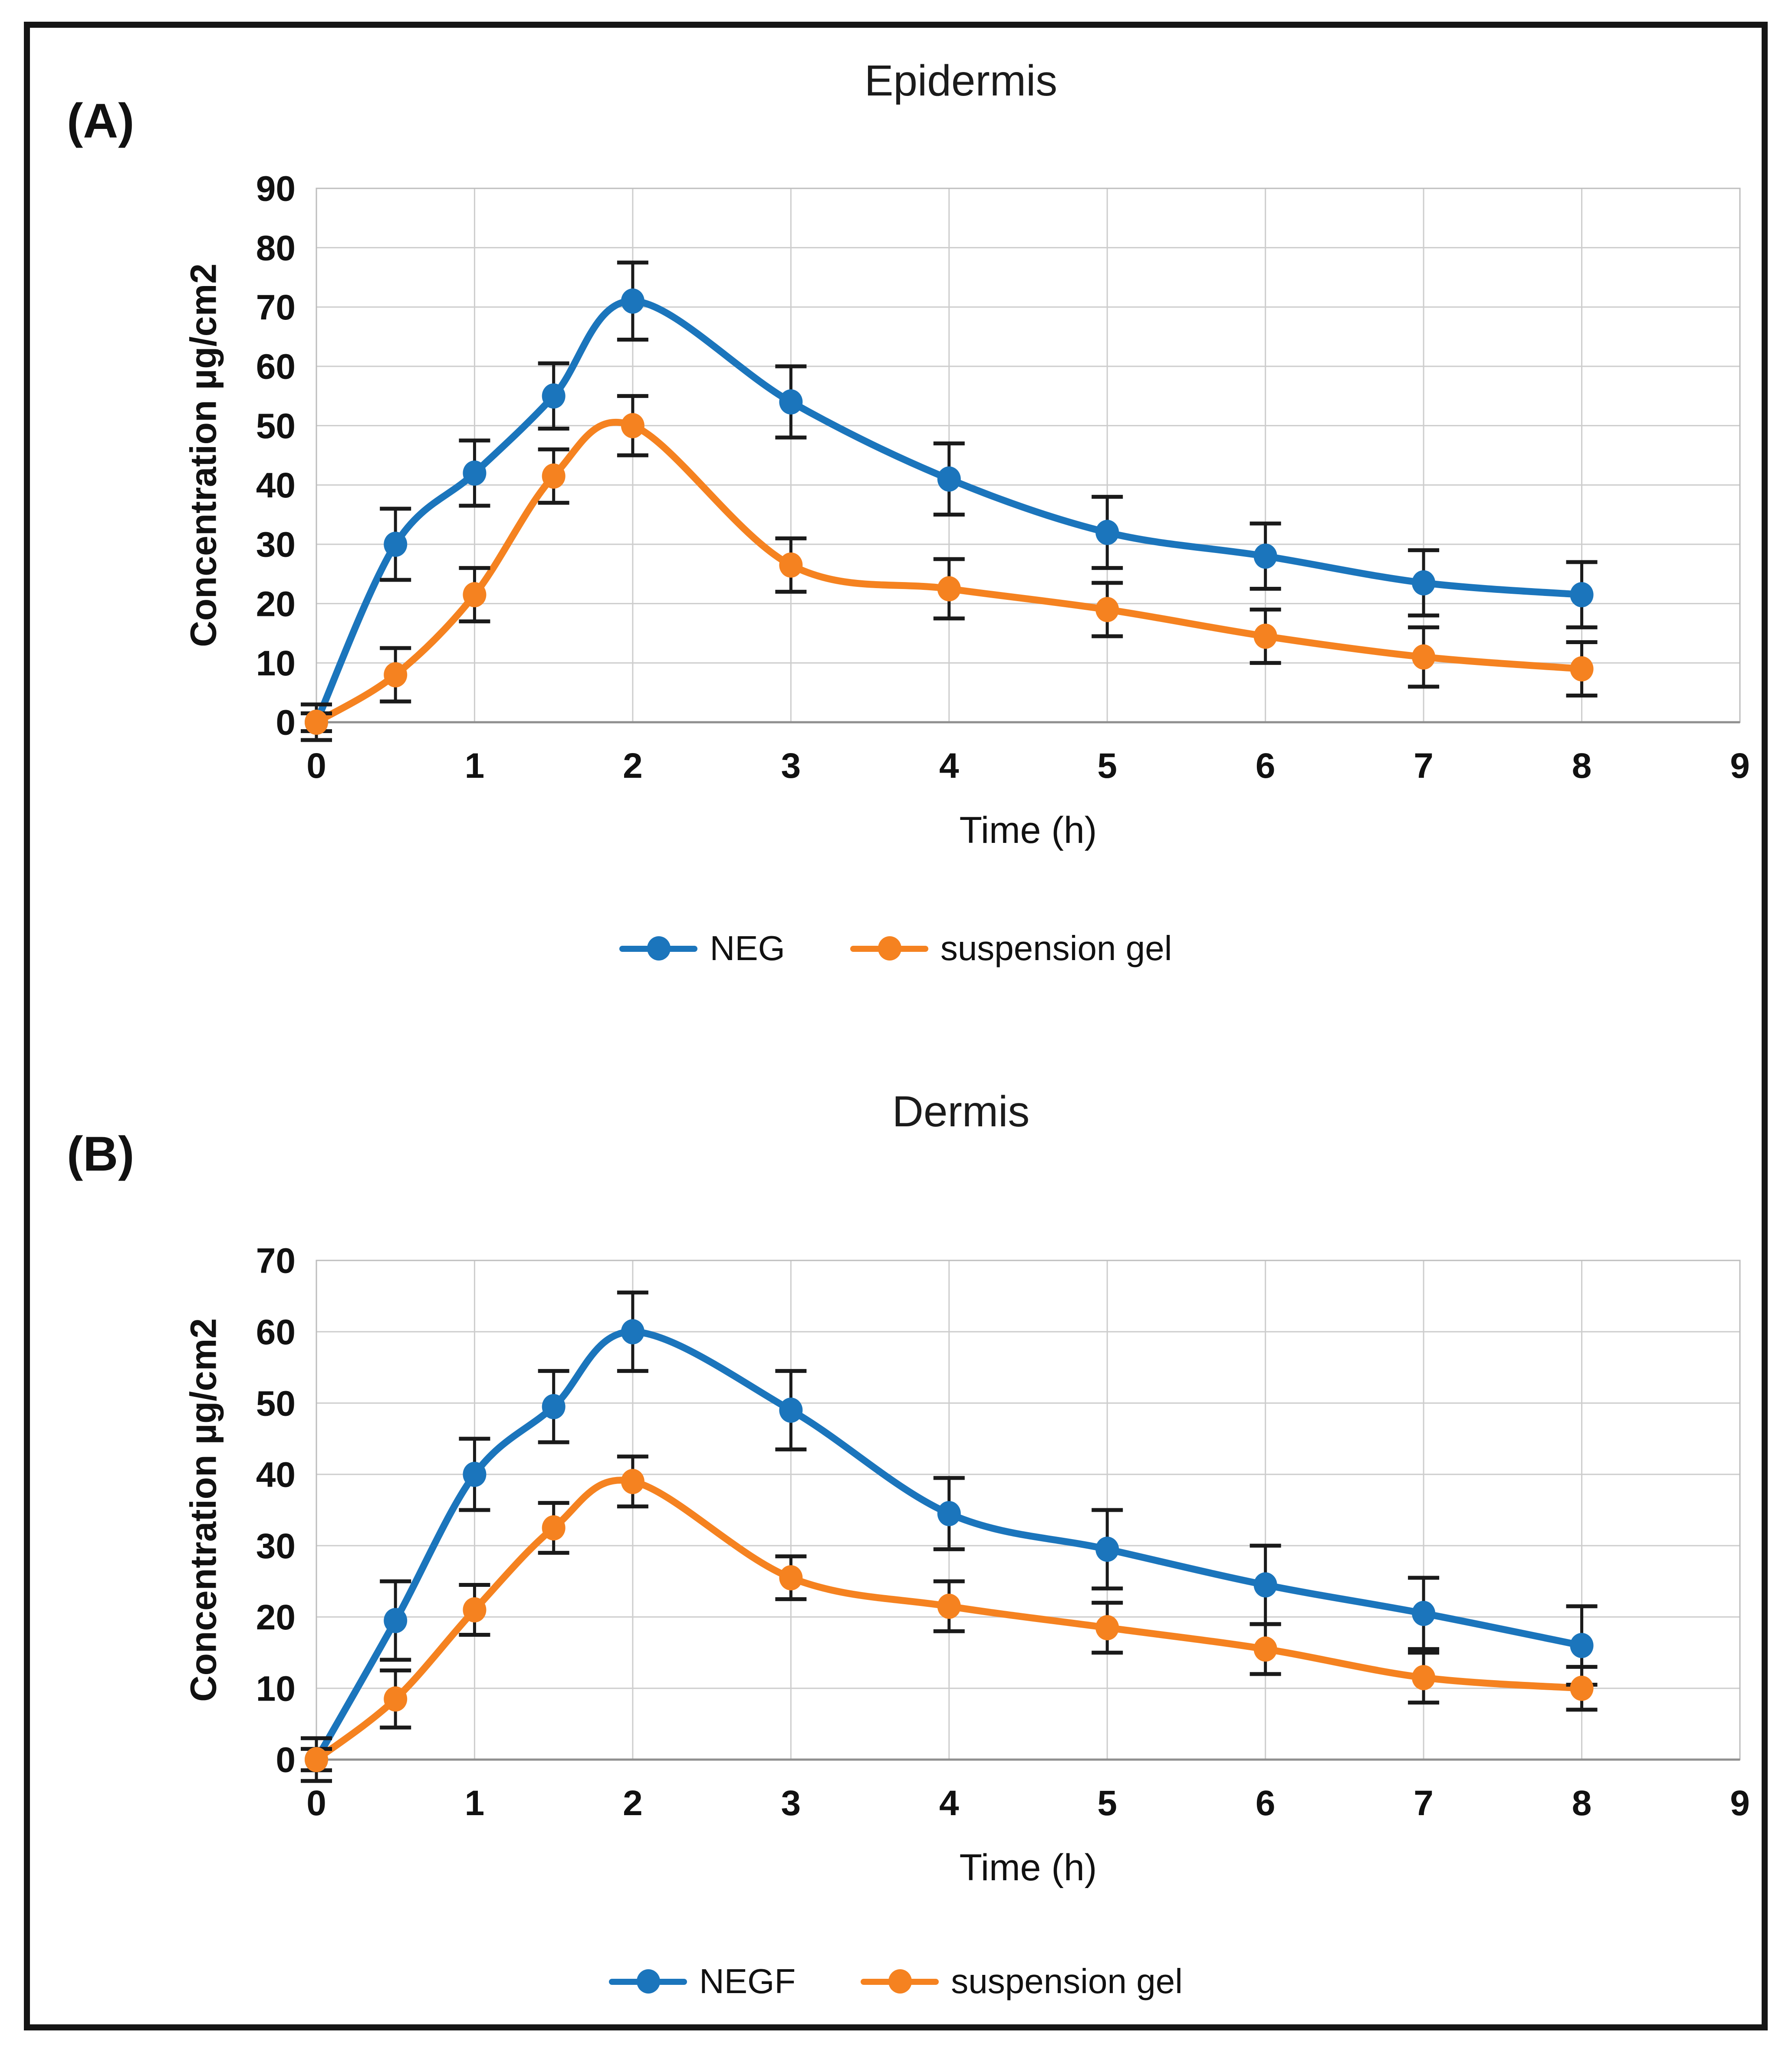  What do you see at coordinates (961, 80) in the screenshot?
I see `panel-a-title: Epidermis` at bounding box center [961, 80].